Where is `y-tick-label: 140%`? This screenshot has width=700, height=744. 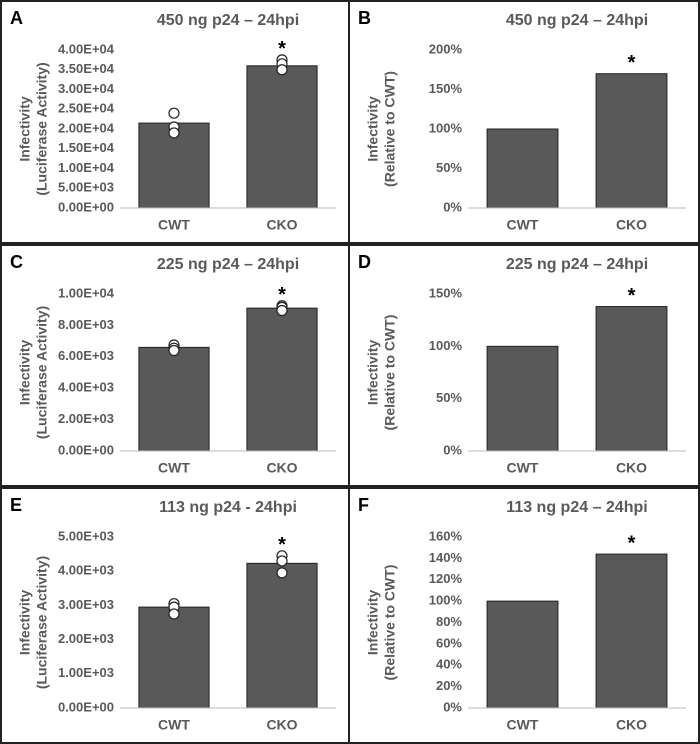 y-tick-label: 140% is located at coordinates (446, 557).